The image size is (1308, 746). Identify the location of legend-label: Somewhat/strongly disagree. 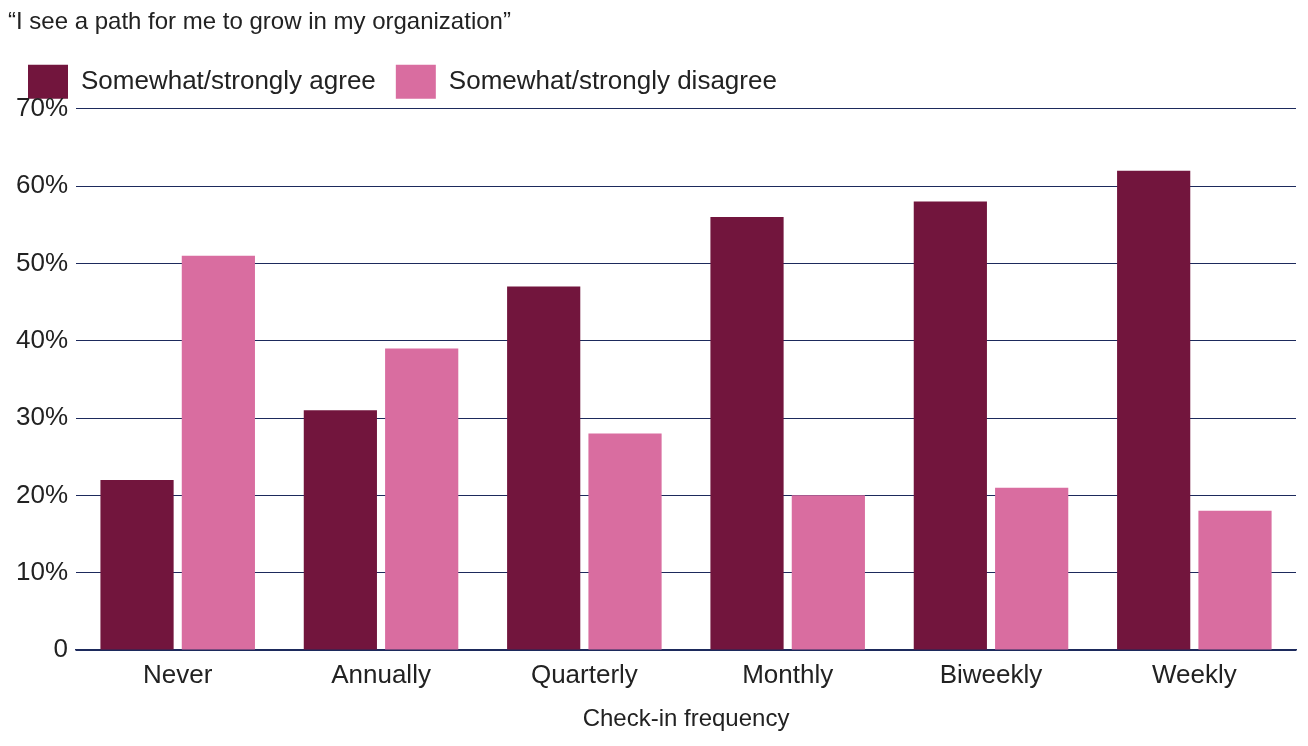
(612, 79).